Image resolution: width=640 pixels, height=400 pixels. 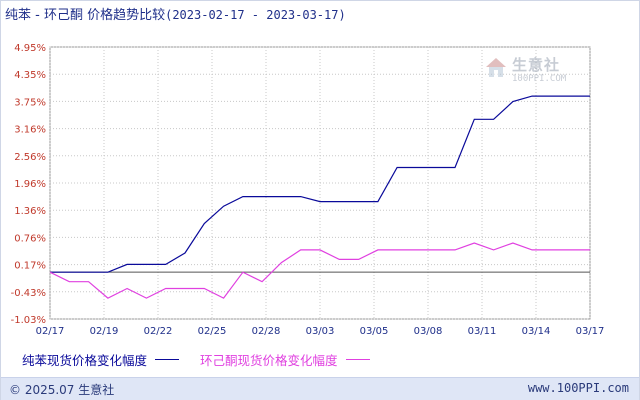 I want to click on chart-title-range: (2023-02-17 - 2023-03-17), so click(x=255, y=15).